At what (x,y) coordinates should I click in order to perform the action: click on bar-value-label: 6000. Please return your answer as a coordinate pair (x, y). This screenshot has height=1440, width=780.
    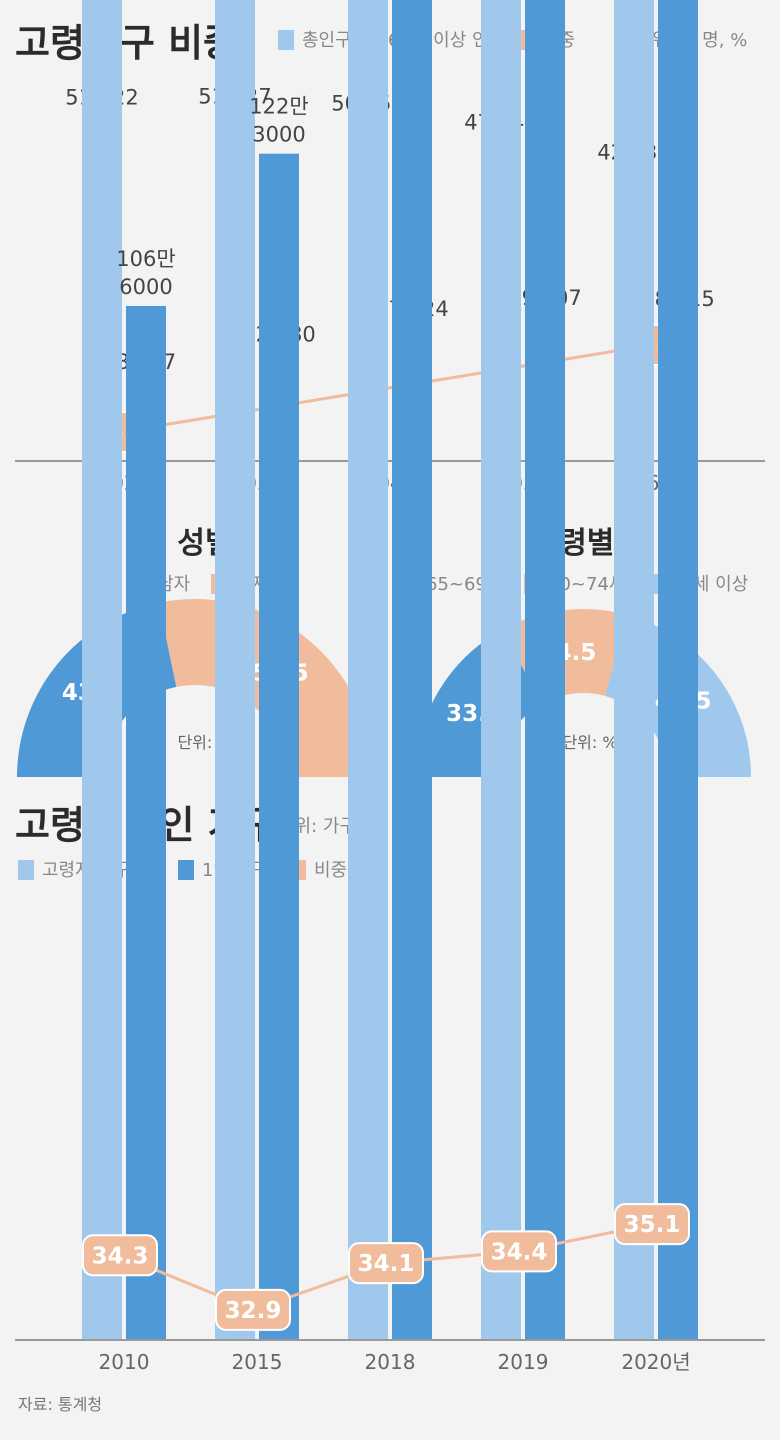
    Looking at the image, I should click on (145, 287).